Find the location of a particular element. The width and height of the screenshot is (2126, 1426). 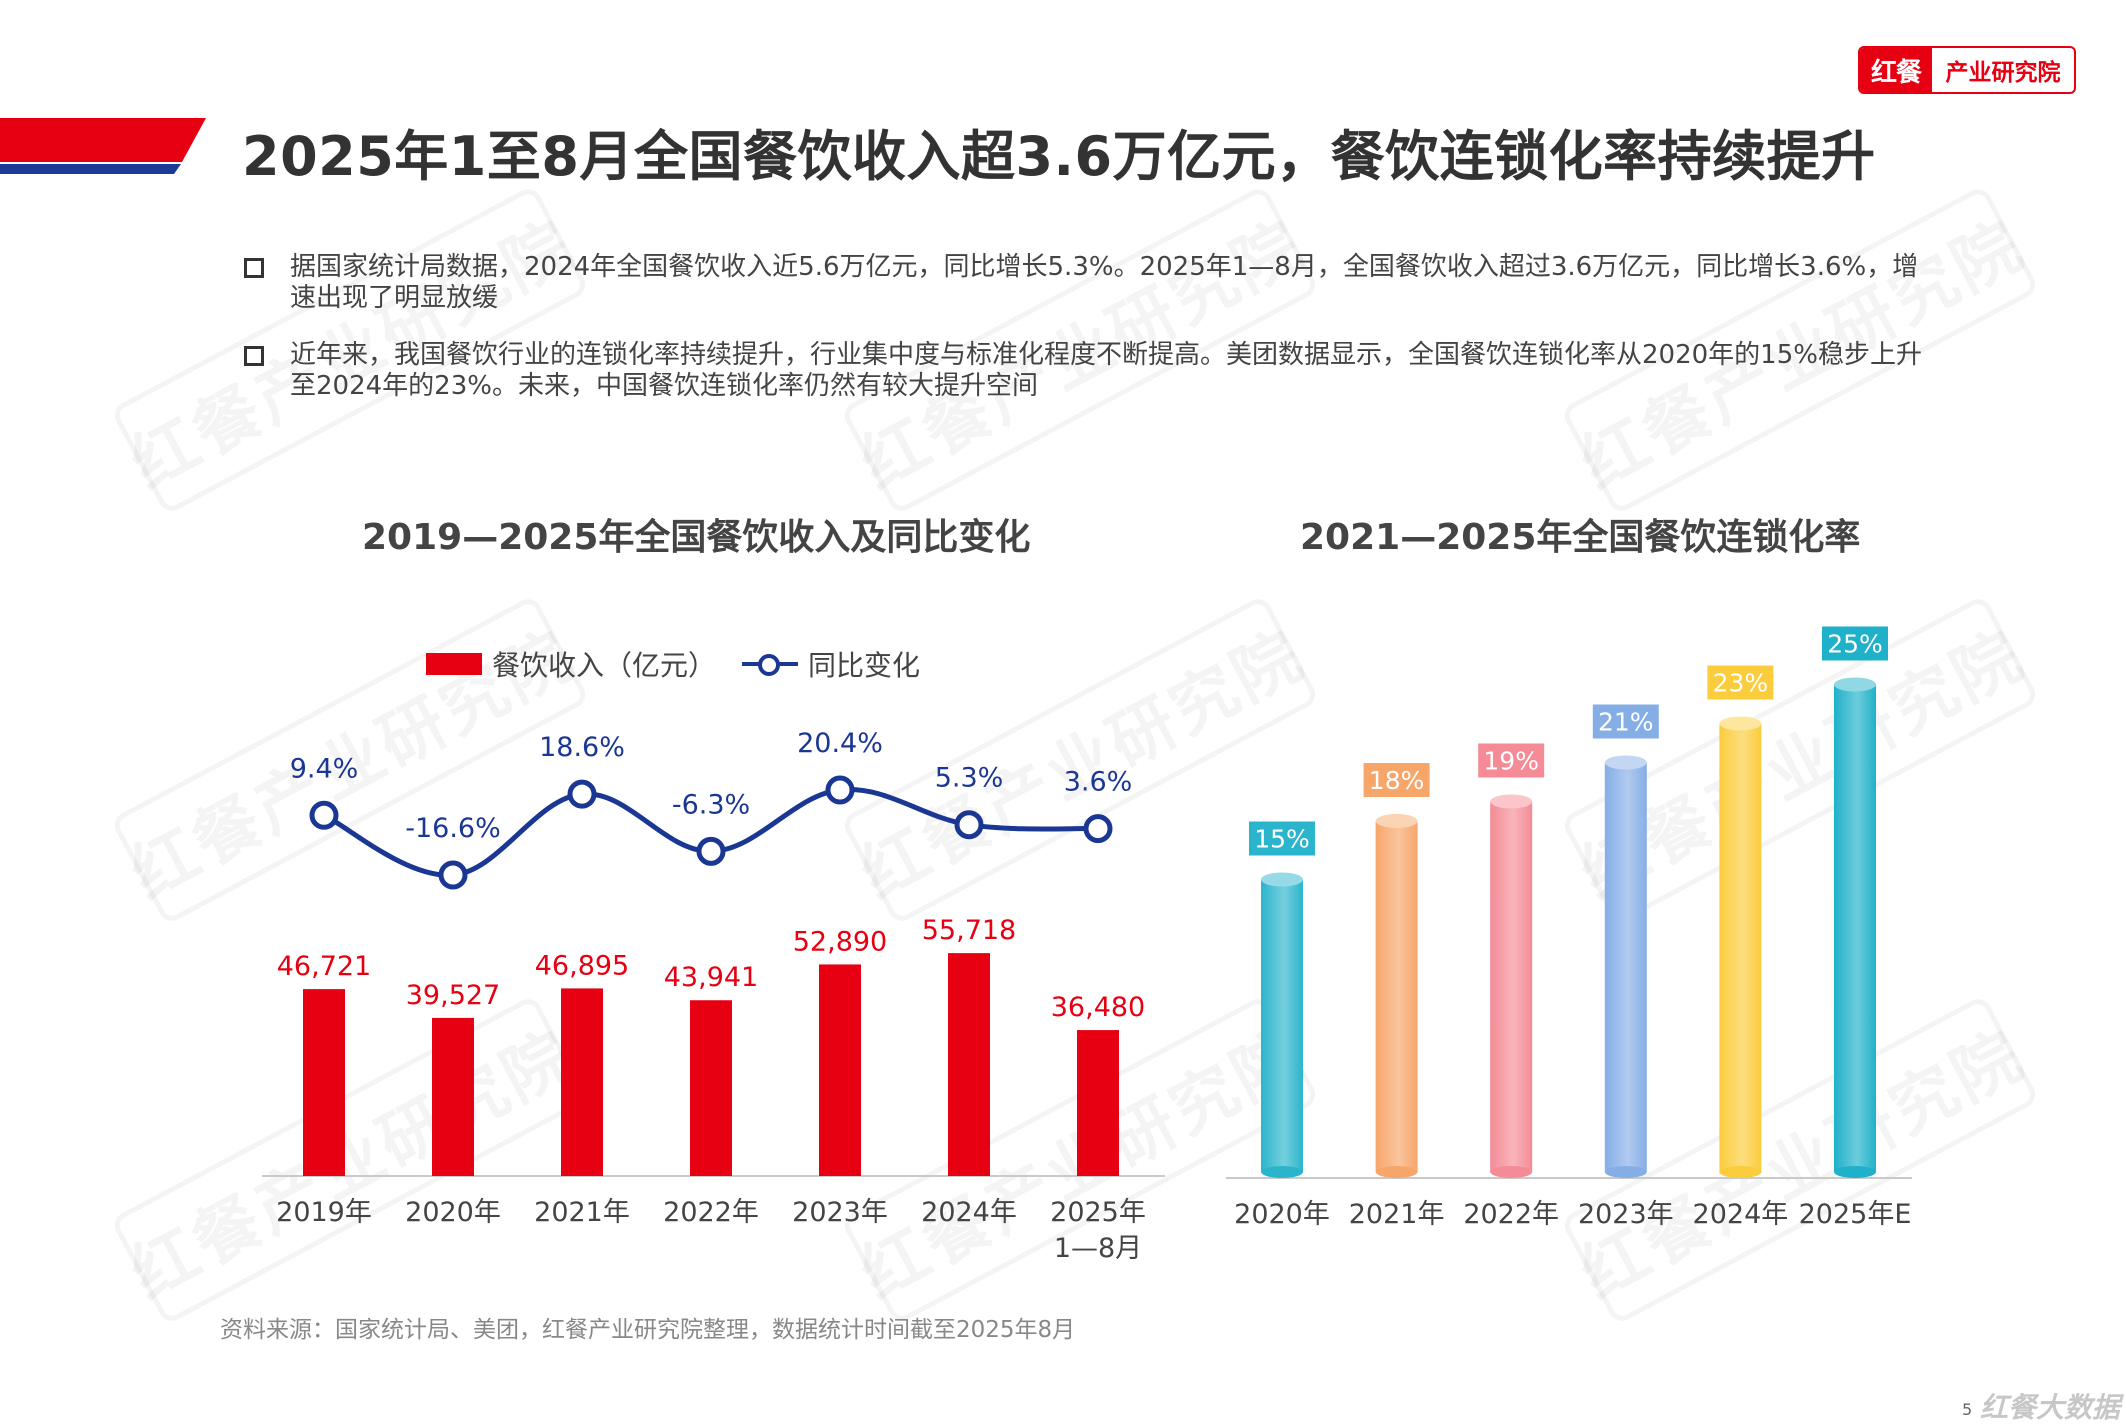

x-tick-label: 2025年 is located at coordinates (1098, 1212).